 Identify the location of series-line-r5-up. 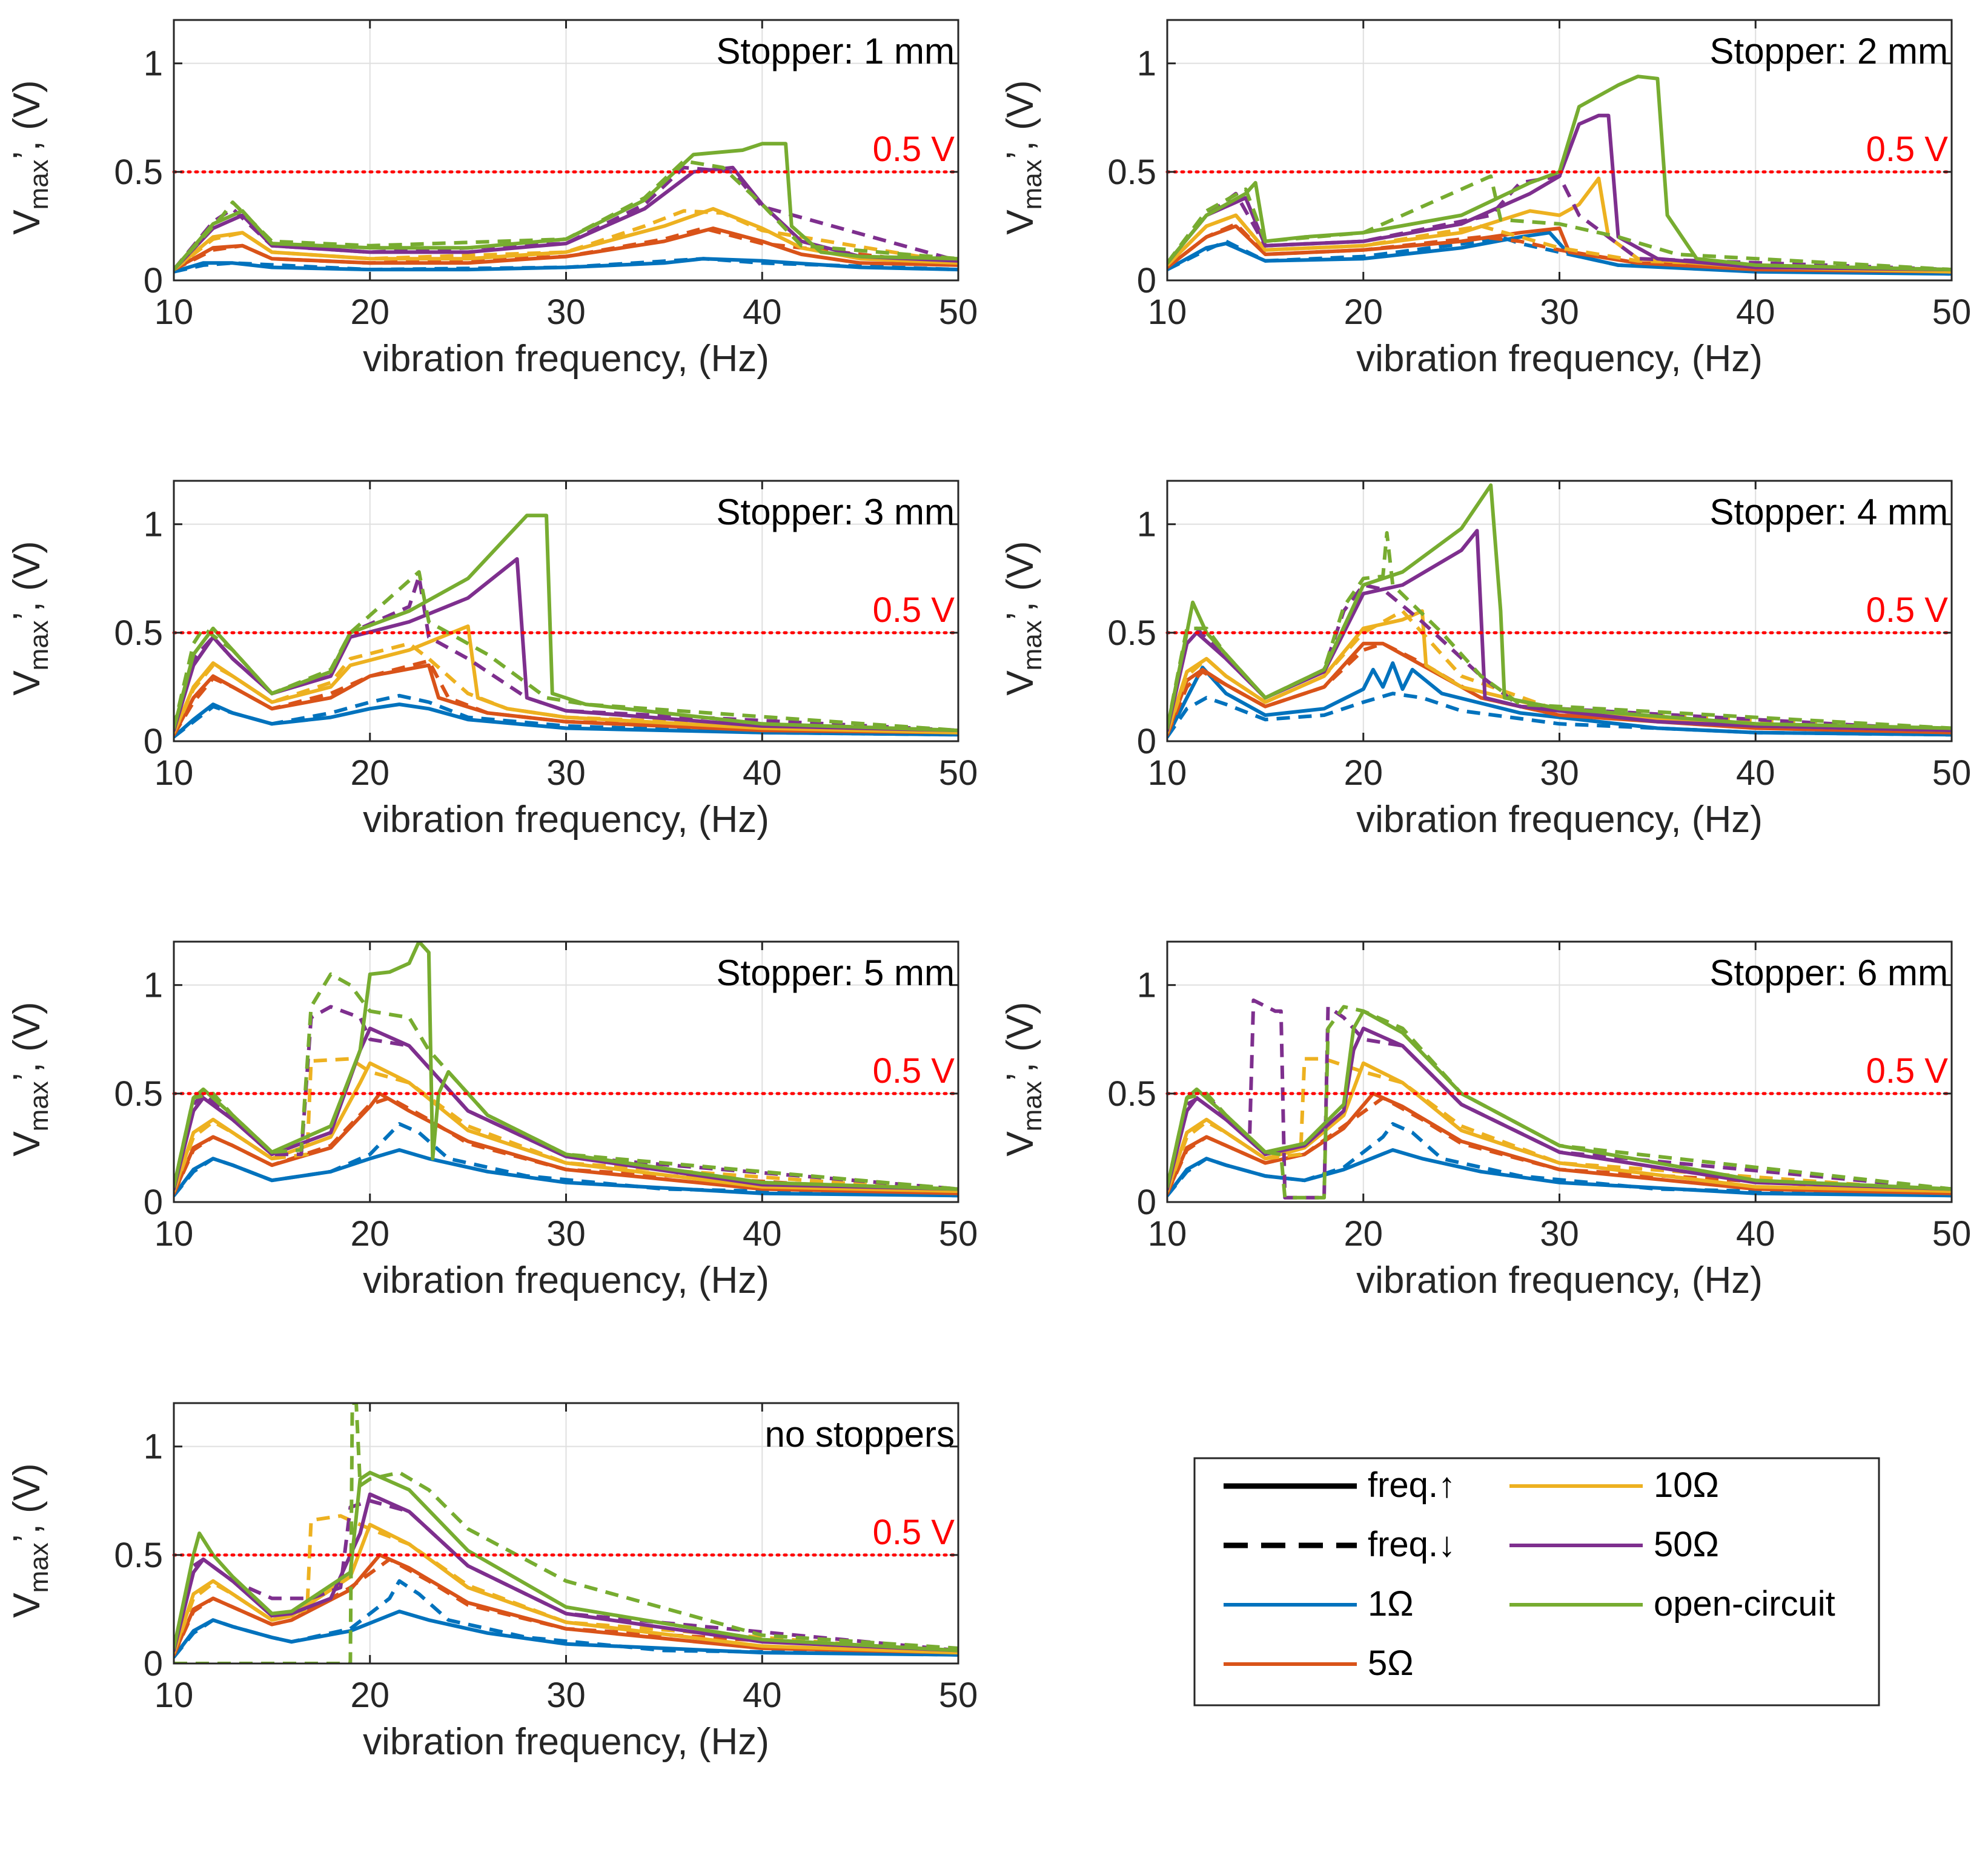
(1559, 689).